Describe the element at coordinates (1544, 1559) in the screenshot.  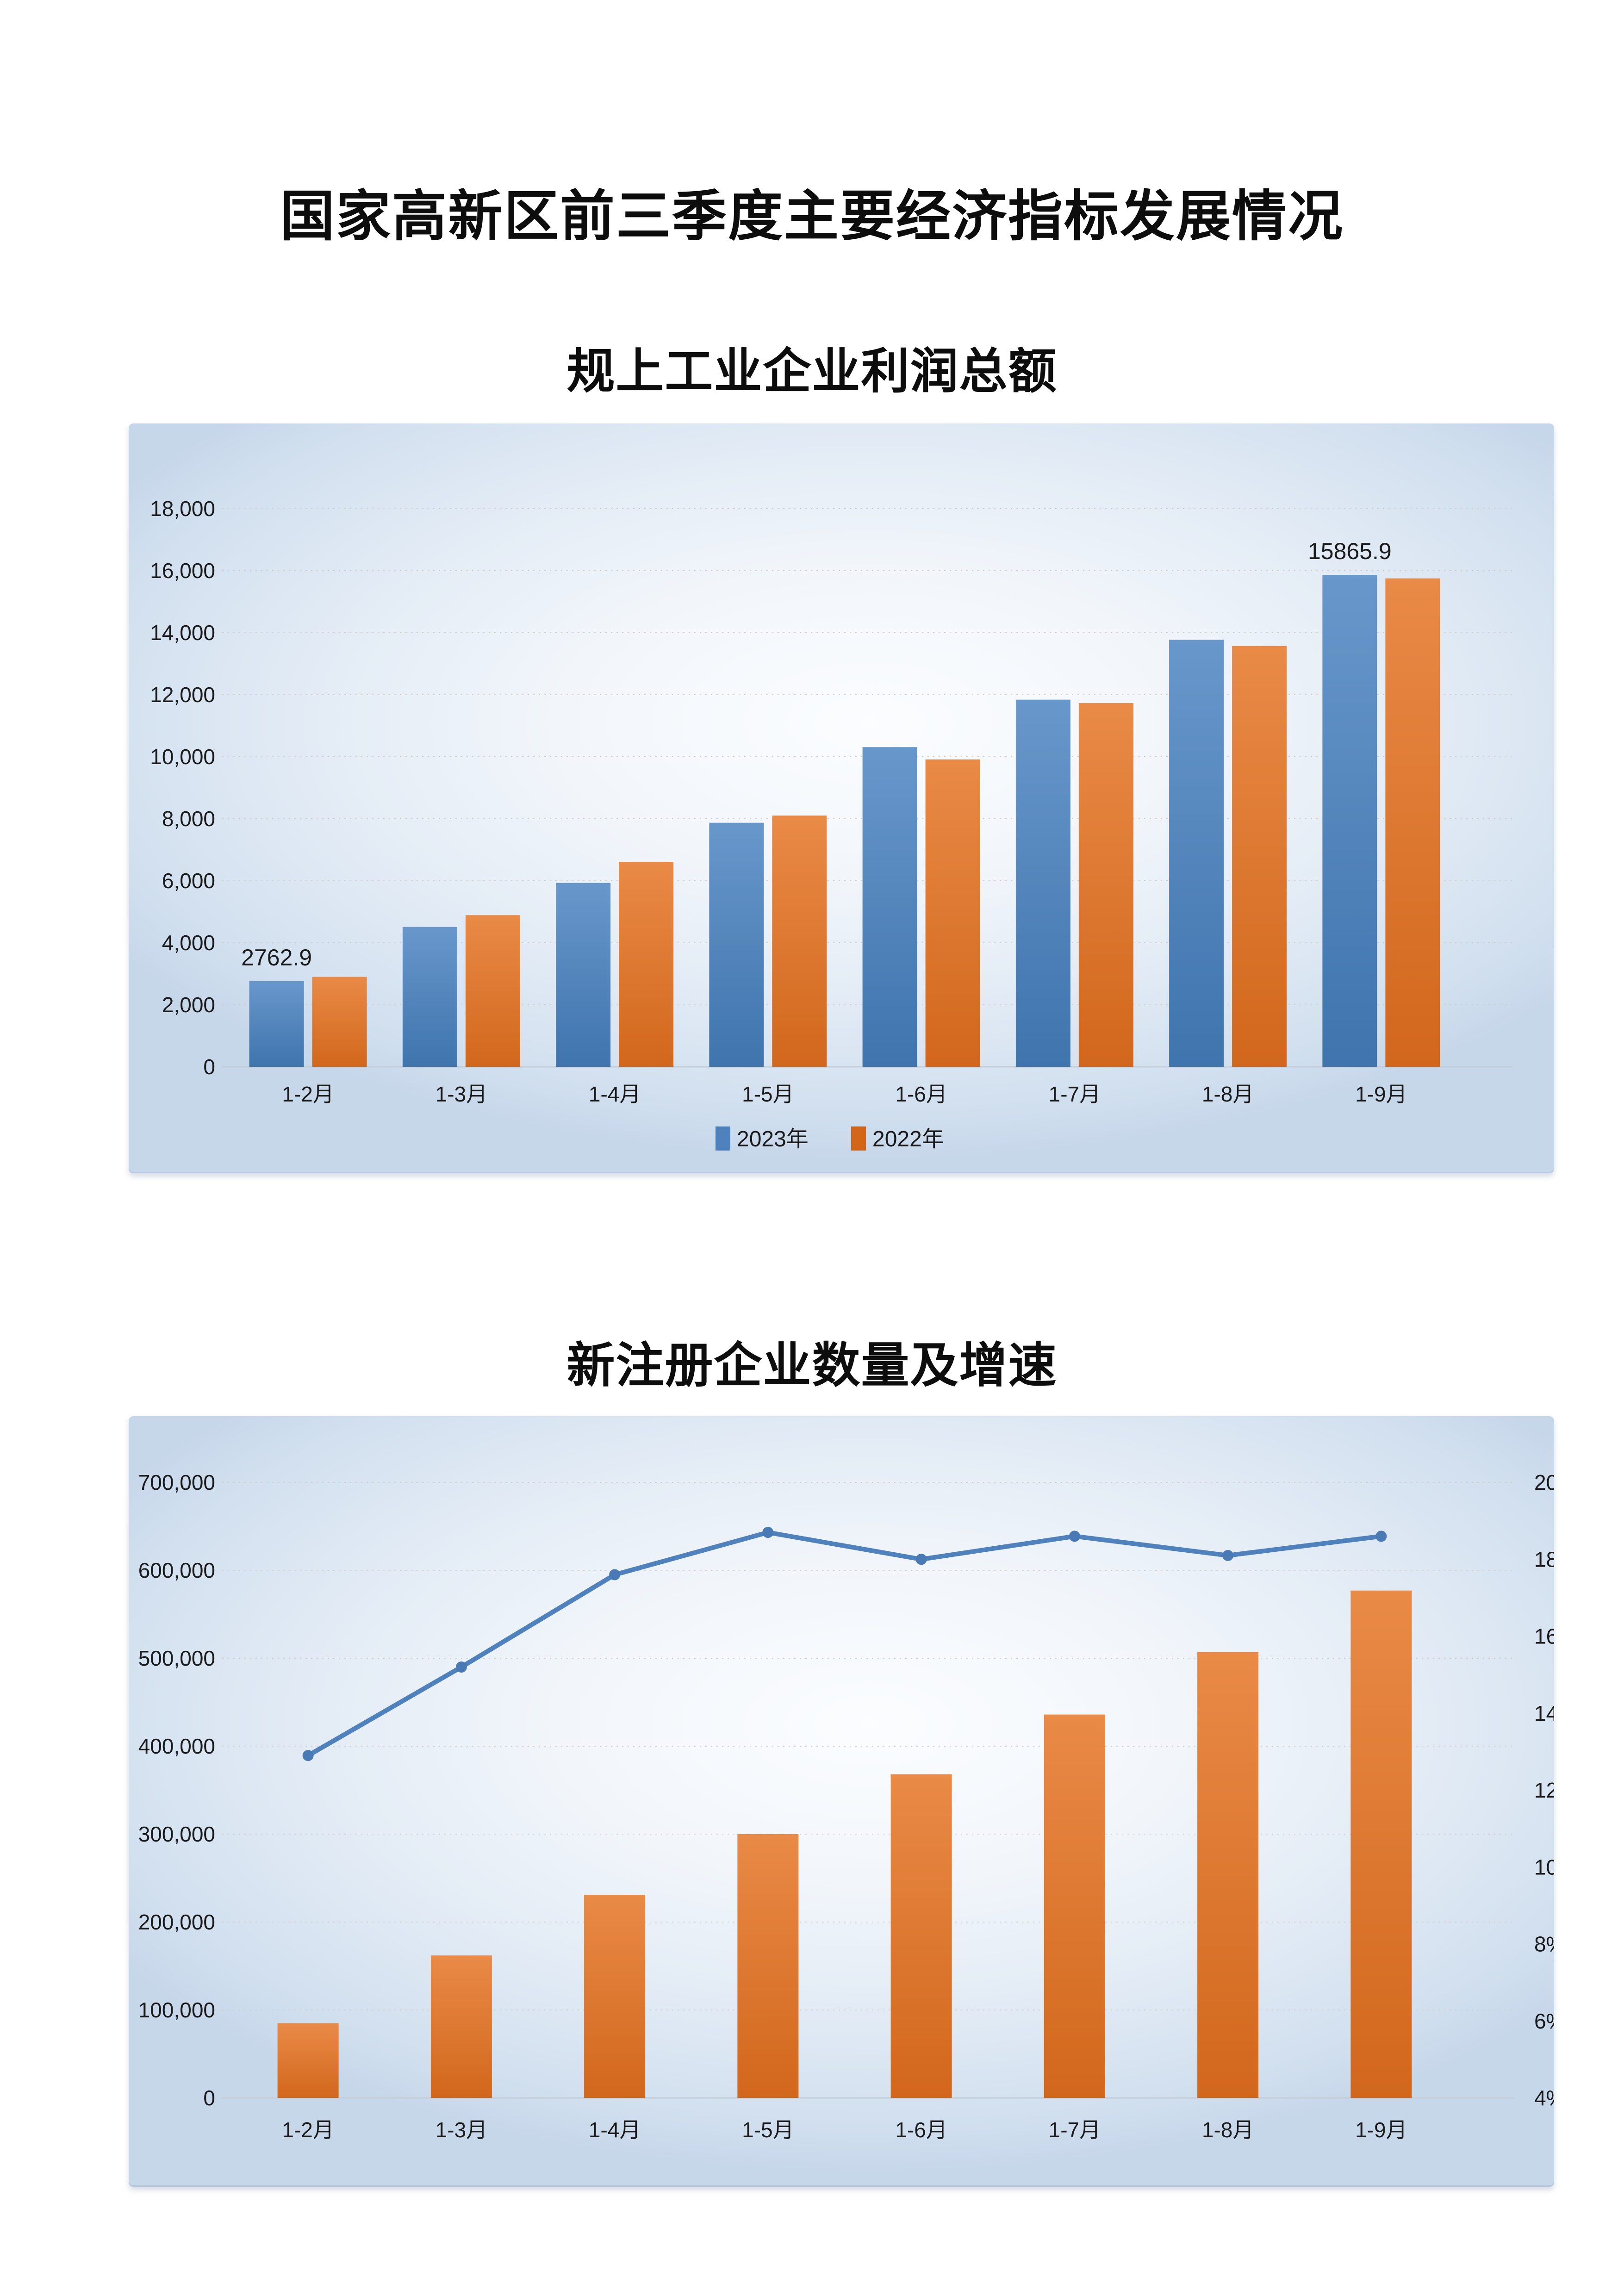
I see `right-axis-tick-label: 18%` at that location.